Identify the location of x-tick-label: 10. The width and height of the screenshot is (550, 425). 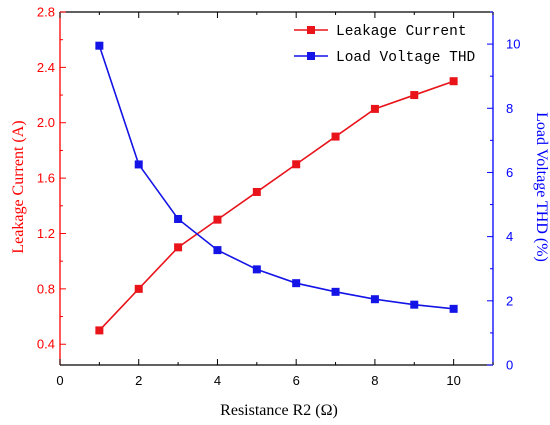
(453, 380).